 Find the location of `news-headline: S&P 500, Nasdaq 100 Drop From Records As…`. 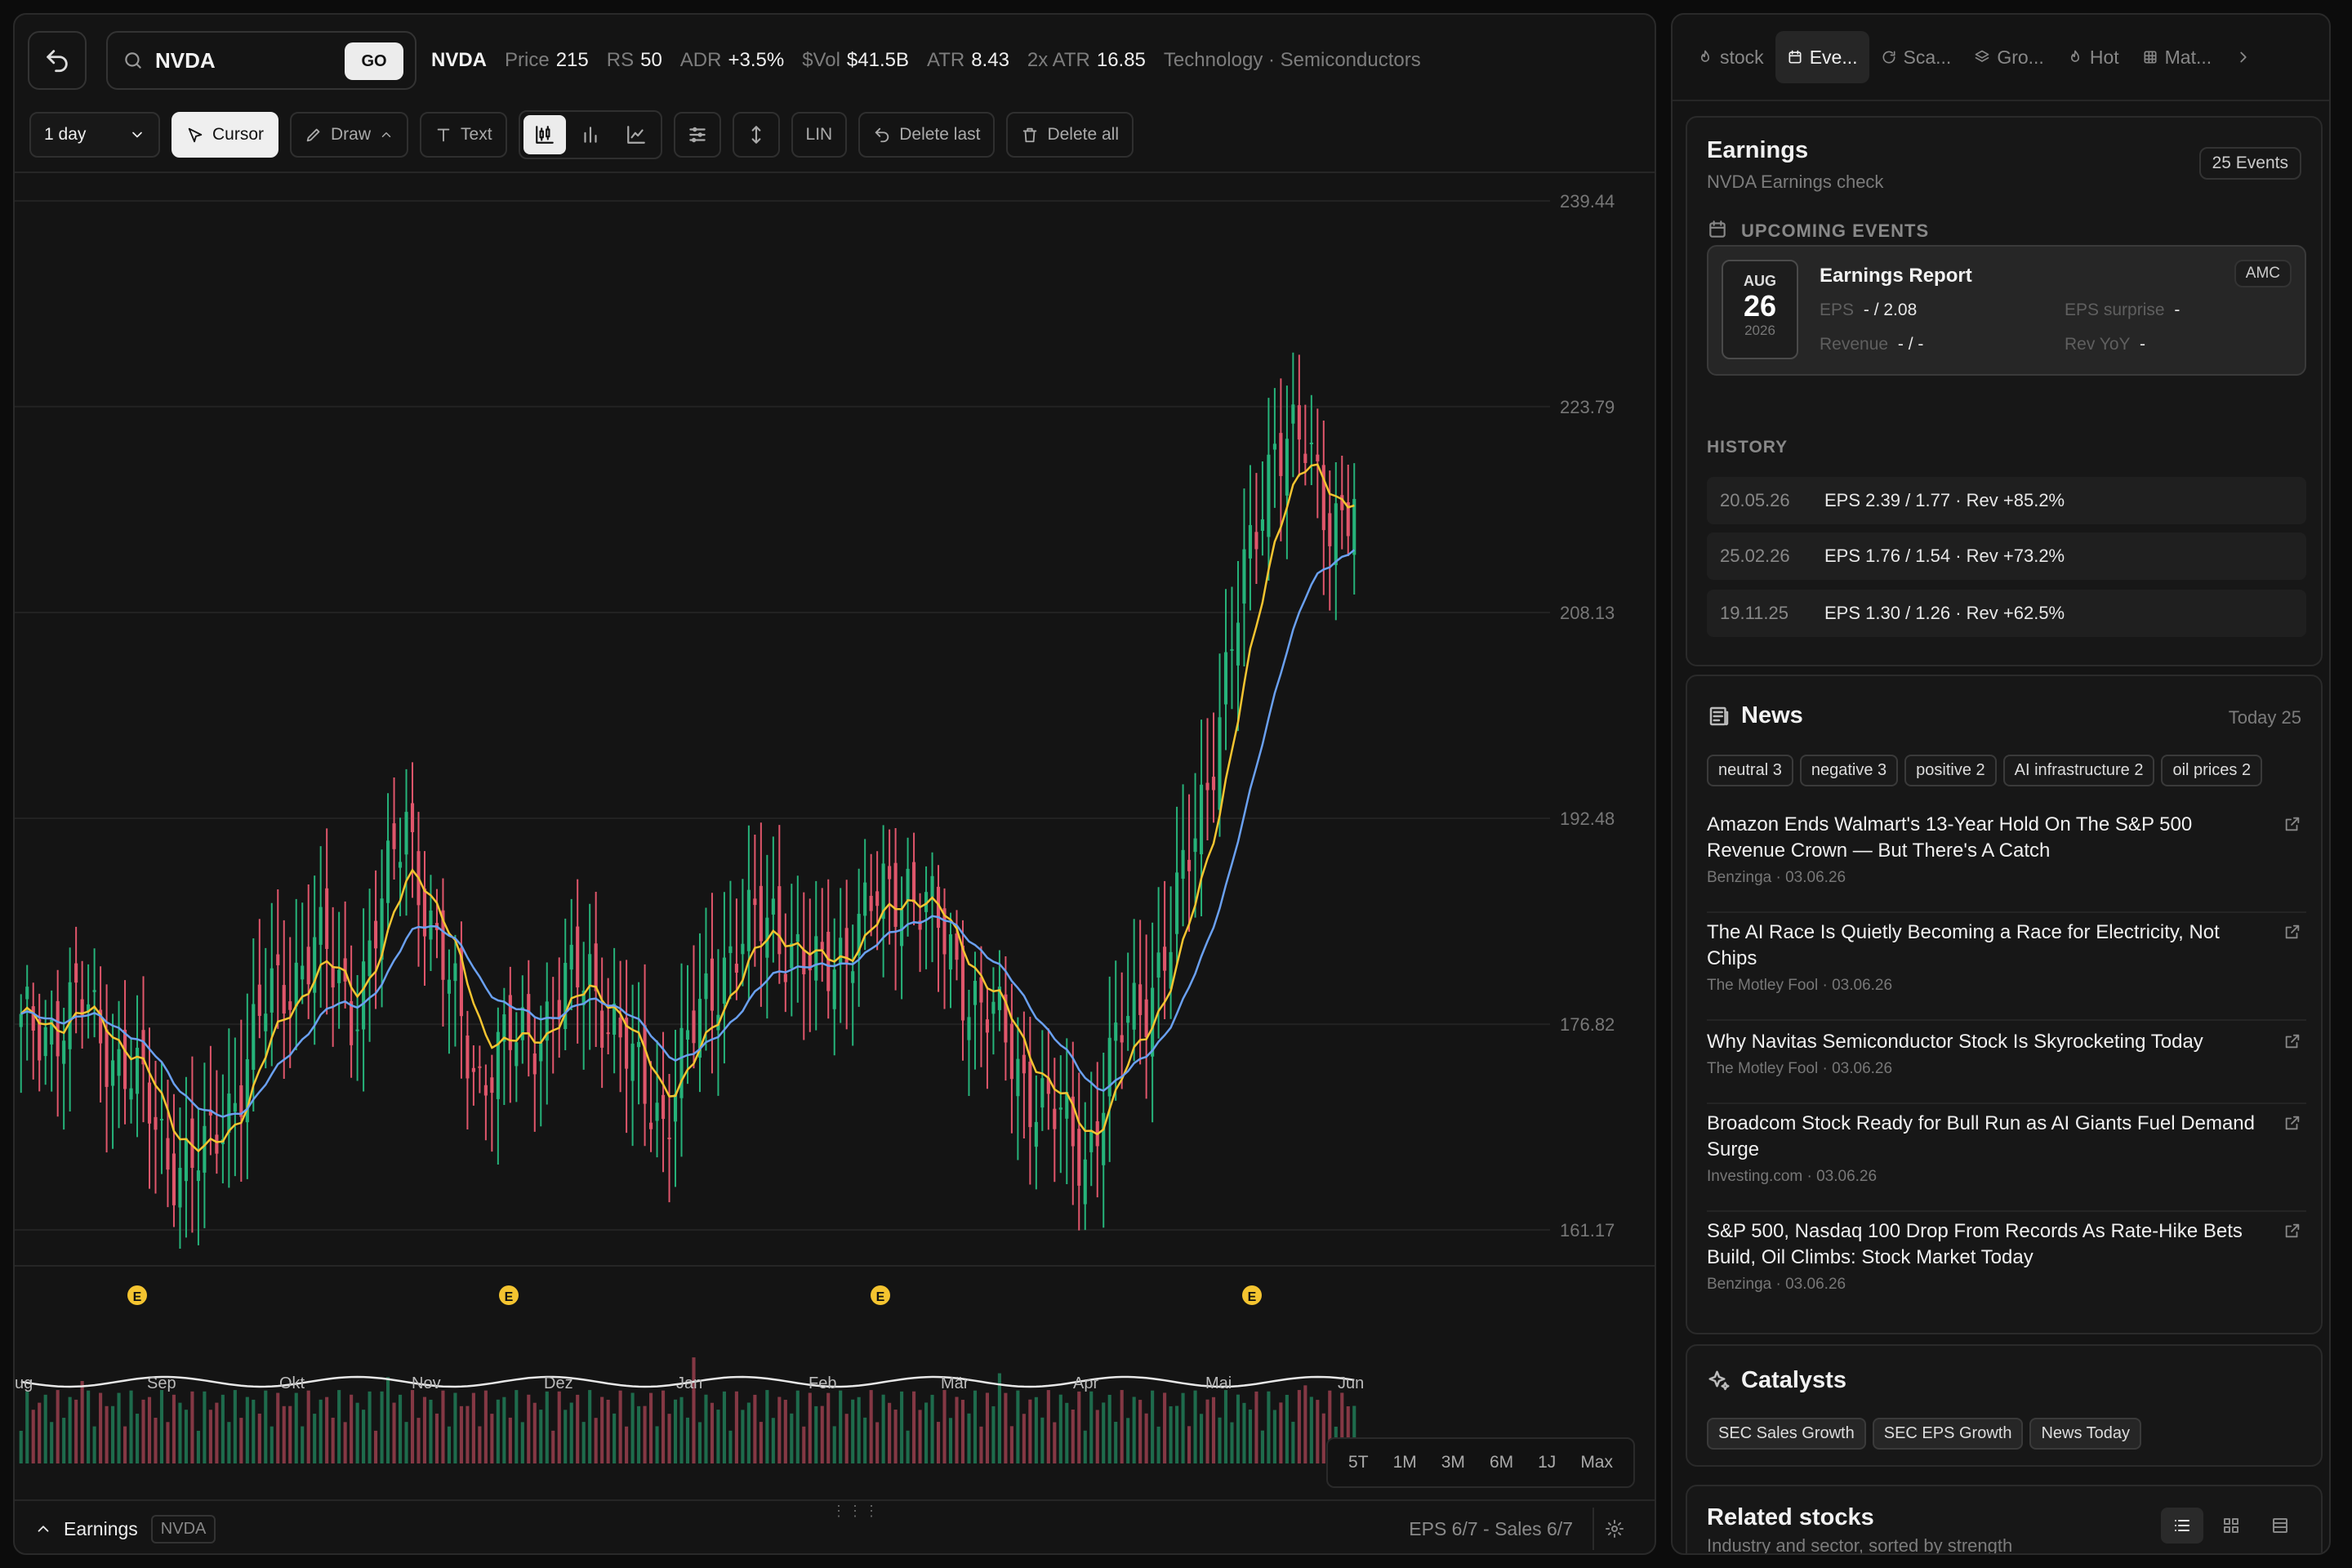

news-headline: S&P 500, Nasdaq 100 Drop From Records As… is located at coordinates (1975, 1244).